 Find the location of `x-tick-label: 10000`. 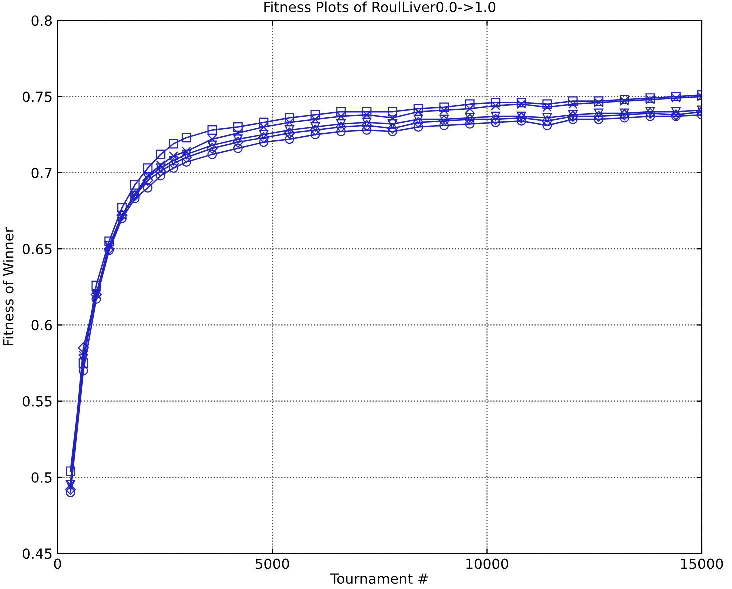

x-tick-label: 10000 is located at coordinates (487, 564).